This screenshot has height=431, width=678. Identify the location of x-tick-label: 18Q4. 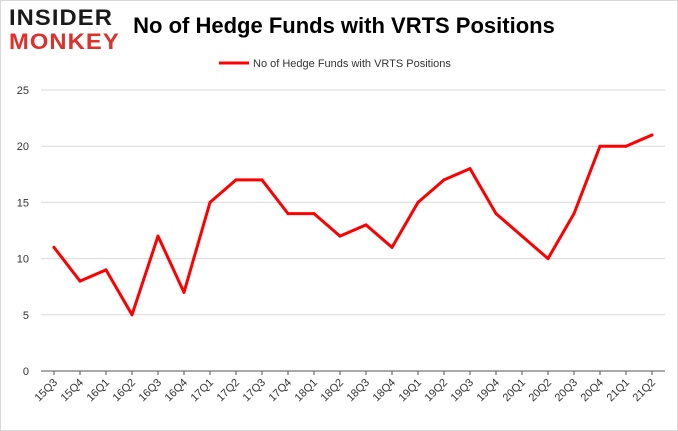
(385, 391).